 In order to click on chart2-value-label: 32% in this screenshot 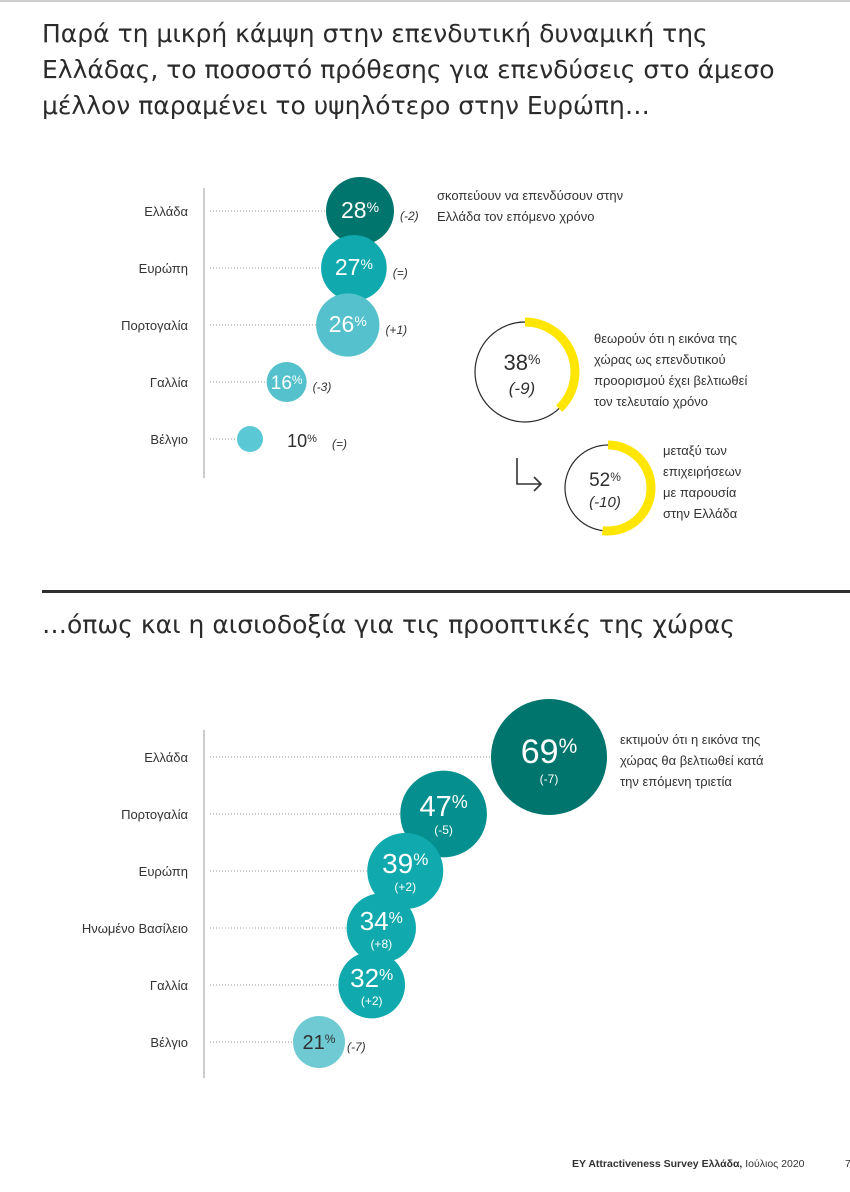, I will do `click(371, 978)`.